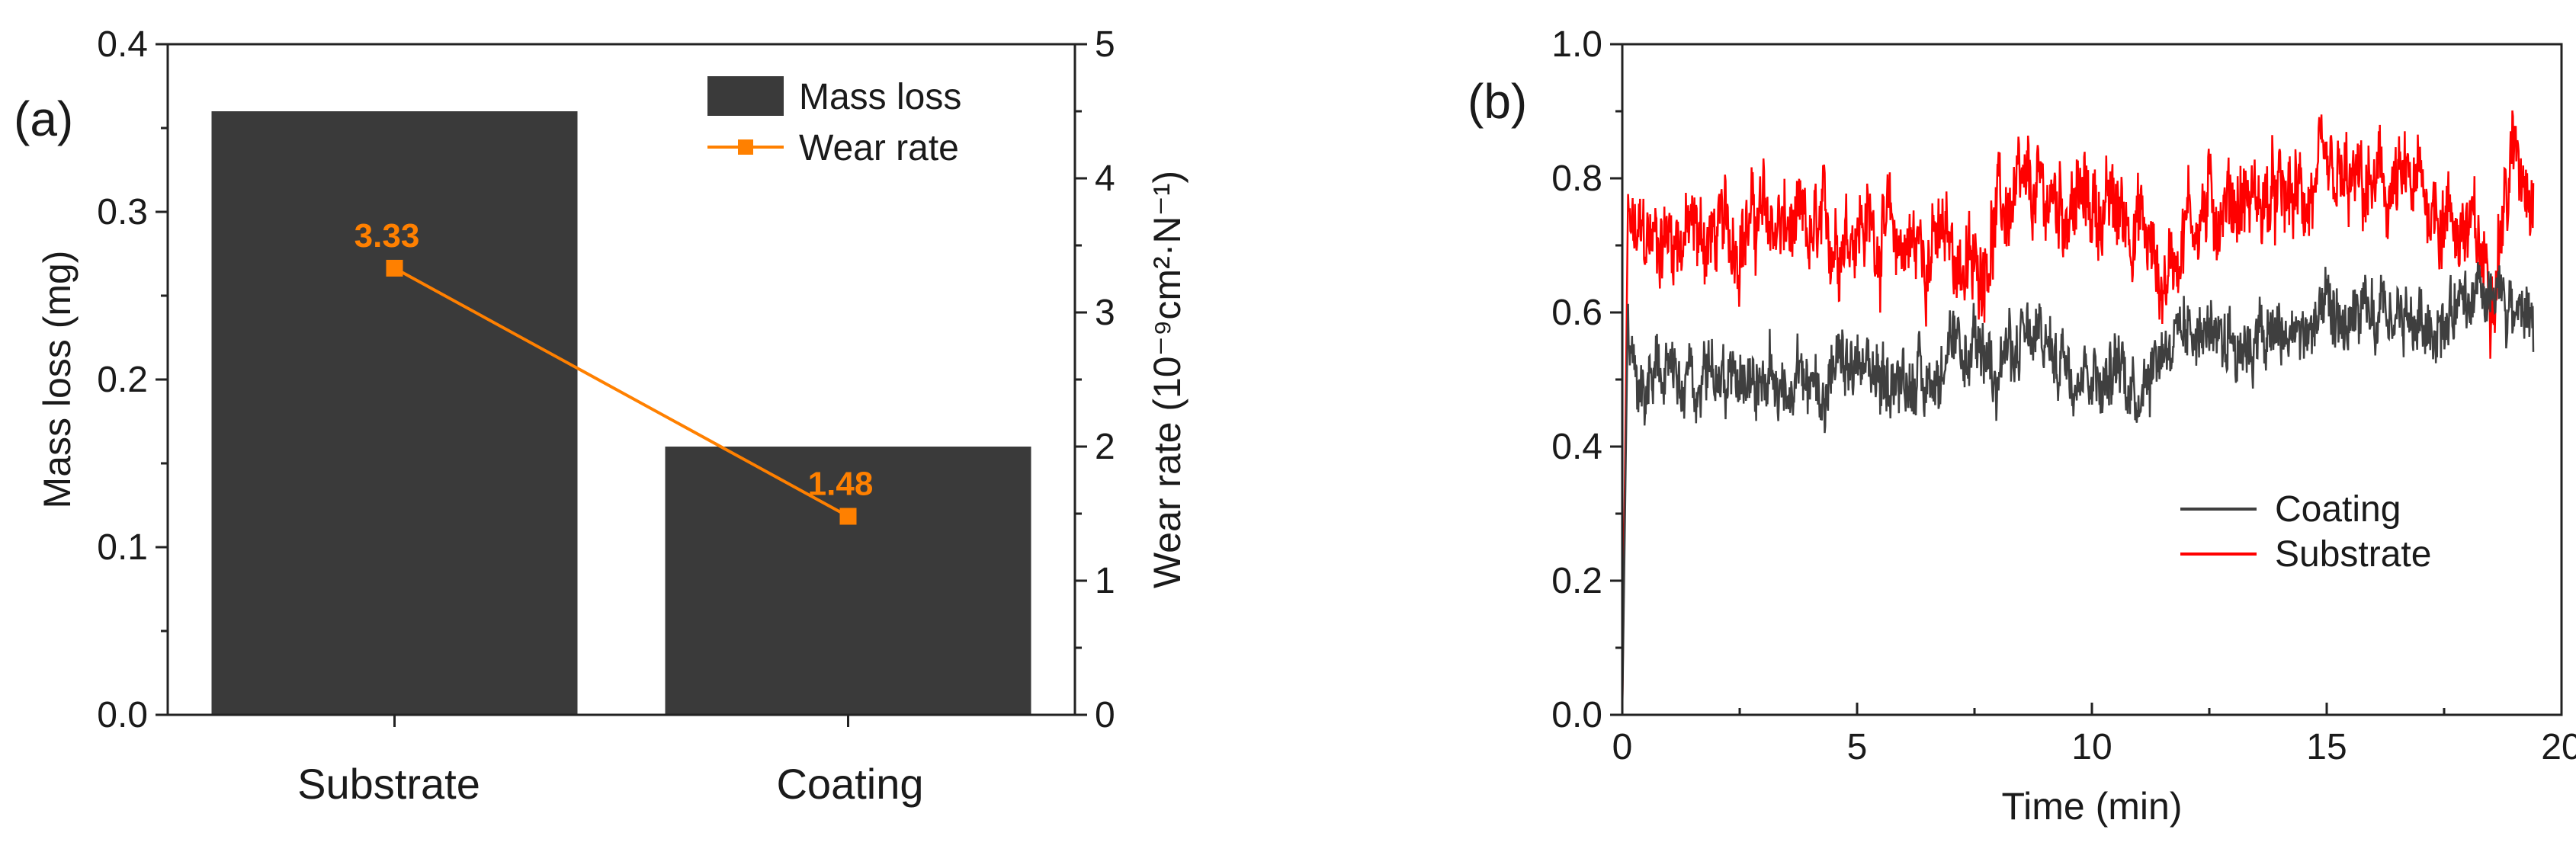 Image resolution: width=2576 pixels, height=852 pixels. I want to click on right-tick-label: 2, so click(1105, 447).